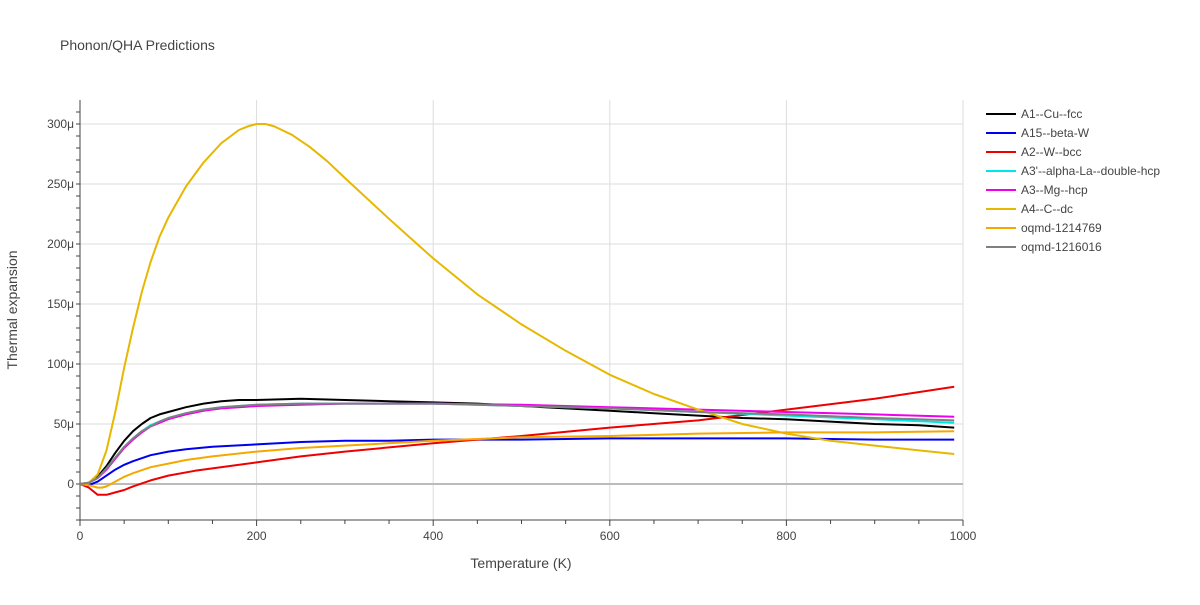 The width and height of the screenshot is (1200, 605). Describe the element at coordinates (80, 536) in the screenshot. I see `x-tick-label: 0` at that location.